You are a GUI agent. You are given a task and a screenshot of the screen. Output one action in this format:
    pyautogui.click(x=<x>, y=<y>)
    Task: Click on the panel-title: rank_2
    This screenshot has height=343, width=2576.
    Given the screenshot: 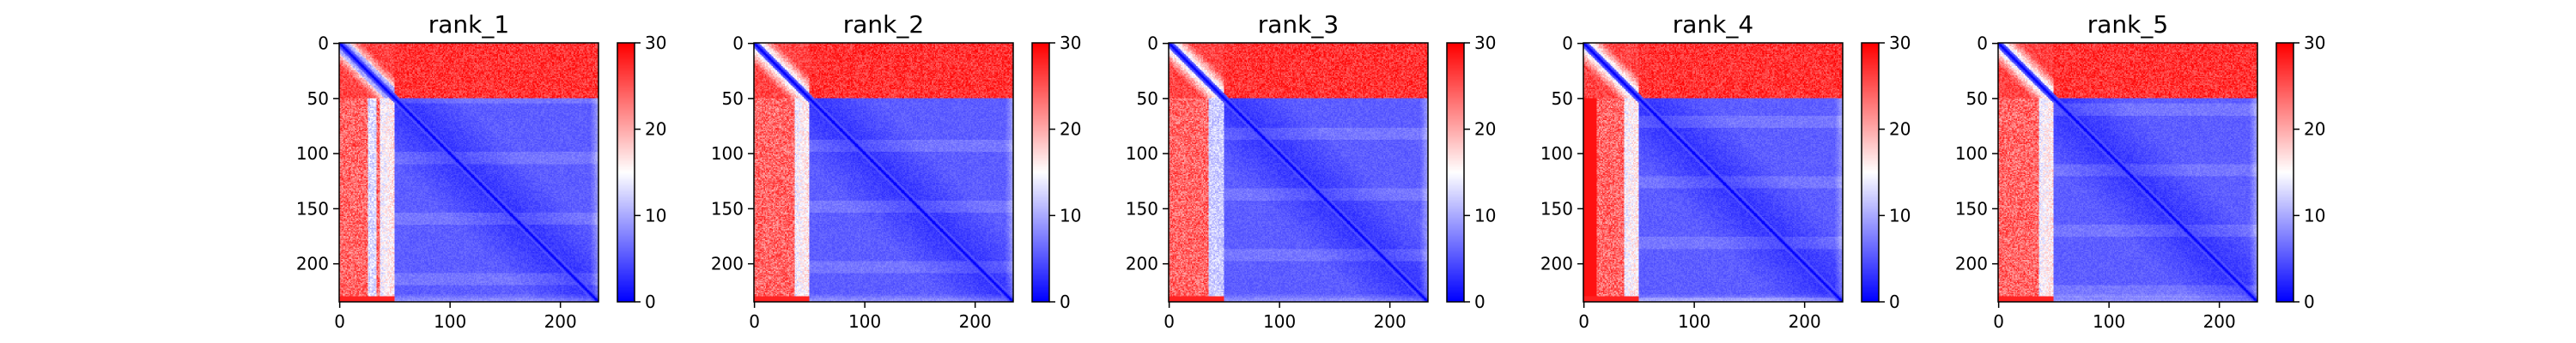 What is the action you would take?
    pyautogui.click(x=884, y=25)
    